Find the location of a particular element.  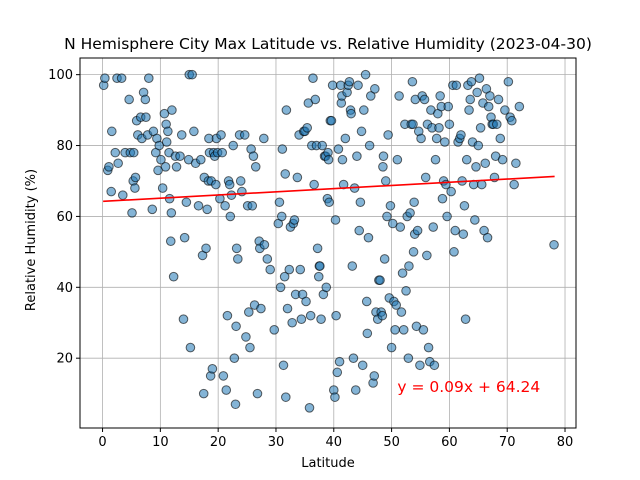

y-tick-label-2: 60 is located at coordinates (64, 217).